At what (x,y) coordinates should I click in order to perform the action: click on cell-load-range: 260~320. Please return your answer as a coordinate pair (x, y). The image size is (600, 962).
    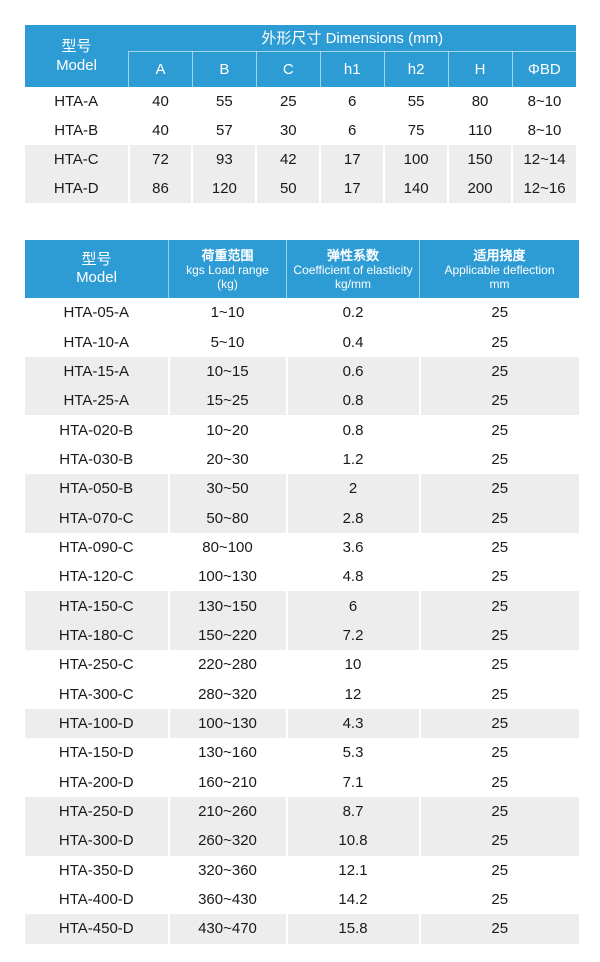
    Looking at the image, I should click on (227, 841).